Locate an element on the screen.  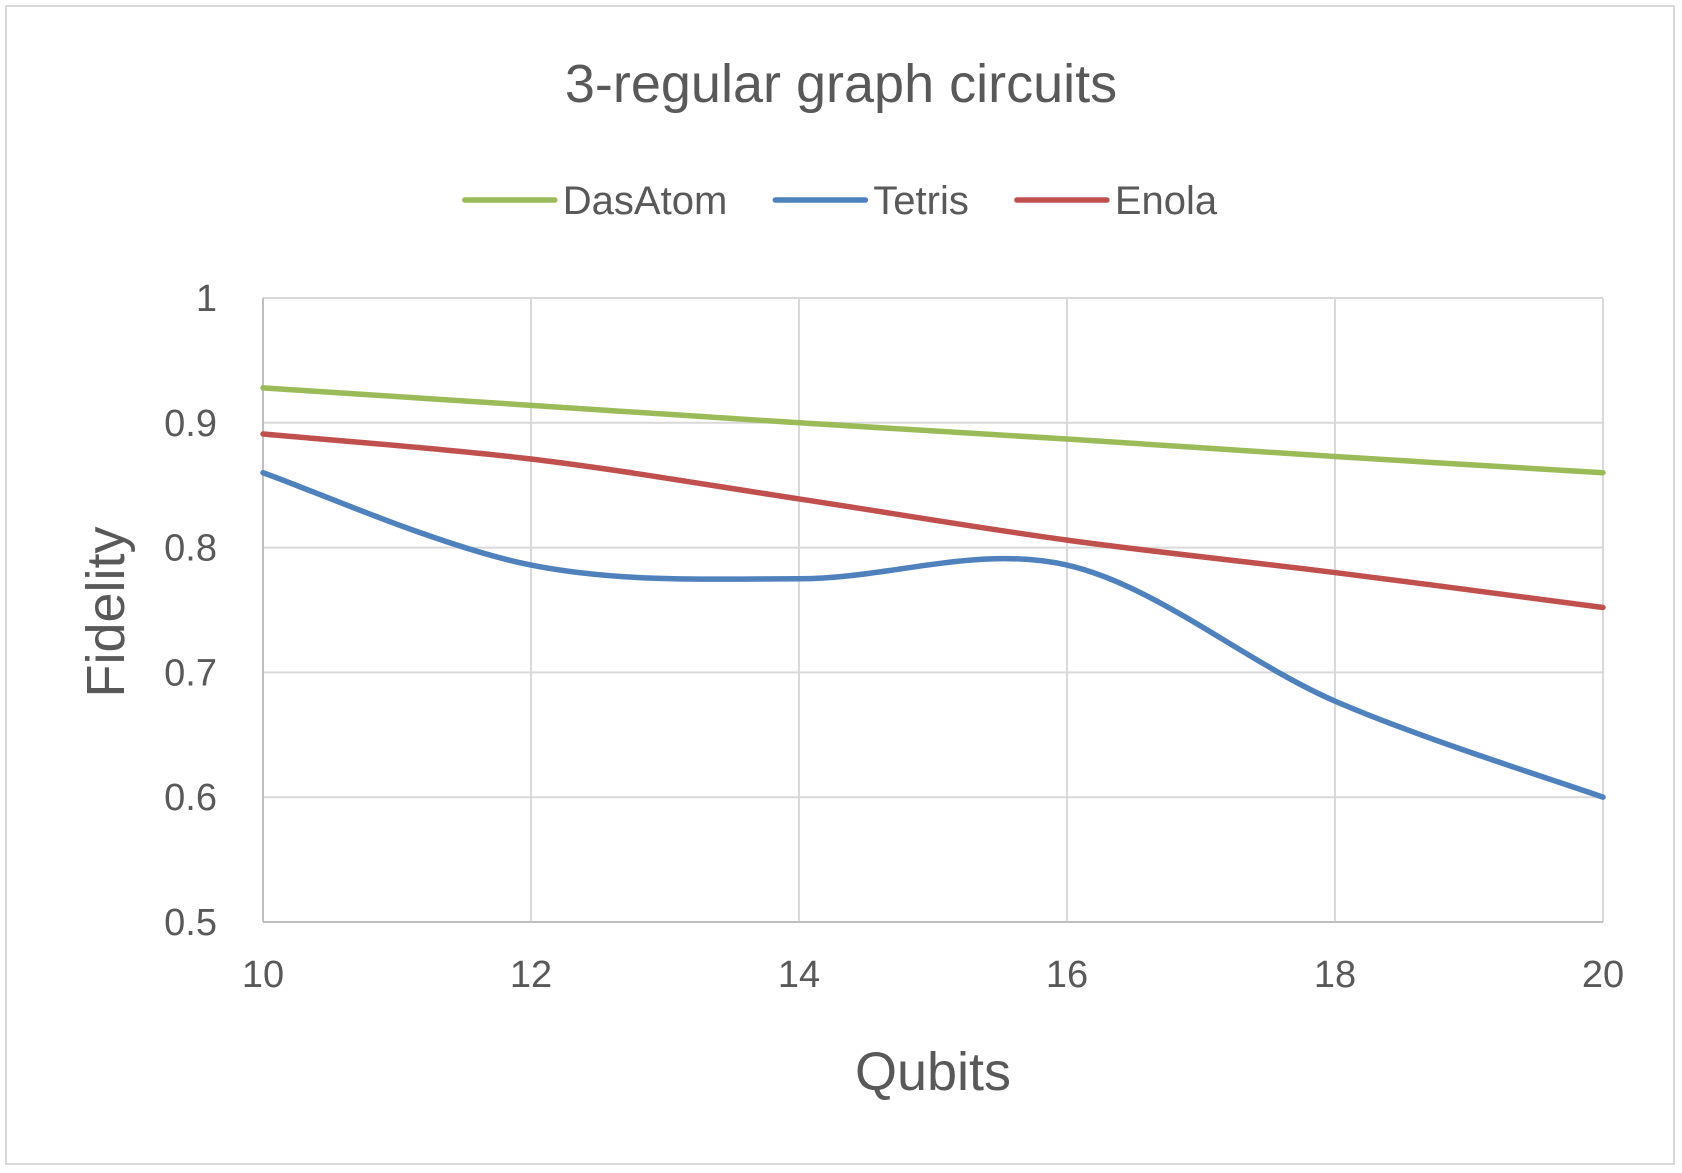
series-line-dasatom is located at coordinates (933, 430).